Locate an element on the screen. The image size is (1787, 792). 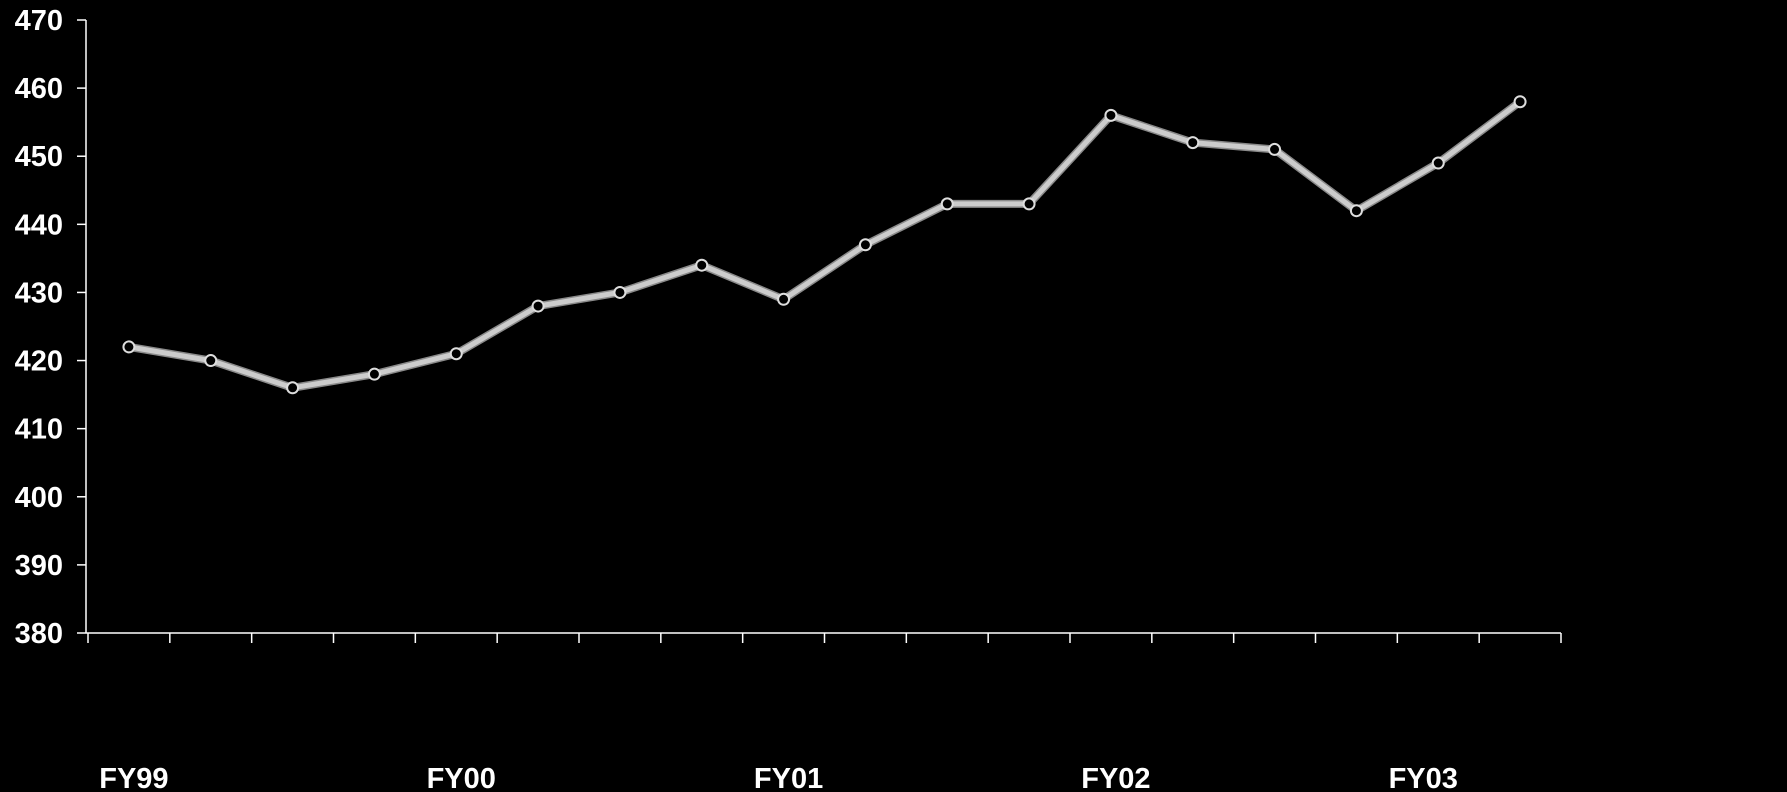
x-axis-labels: FY99 FY00 FY01 FY02 FY03 is located at coordinates (778, 777).